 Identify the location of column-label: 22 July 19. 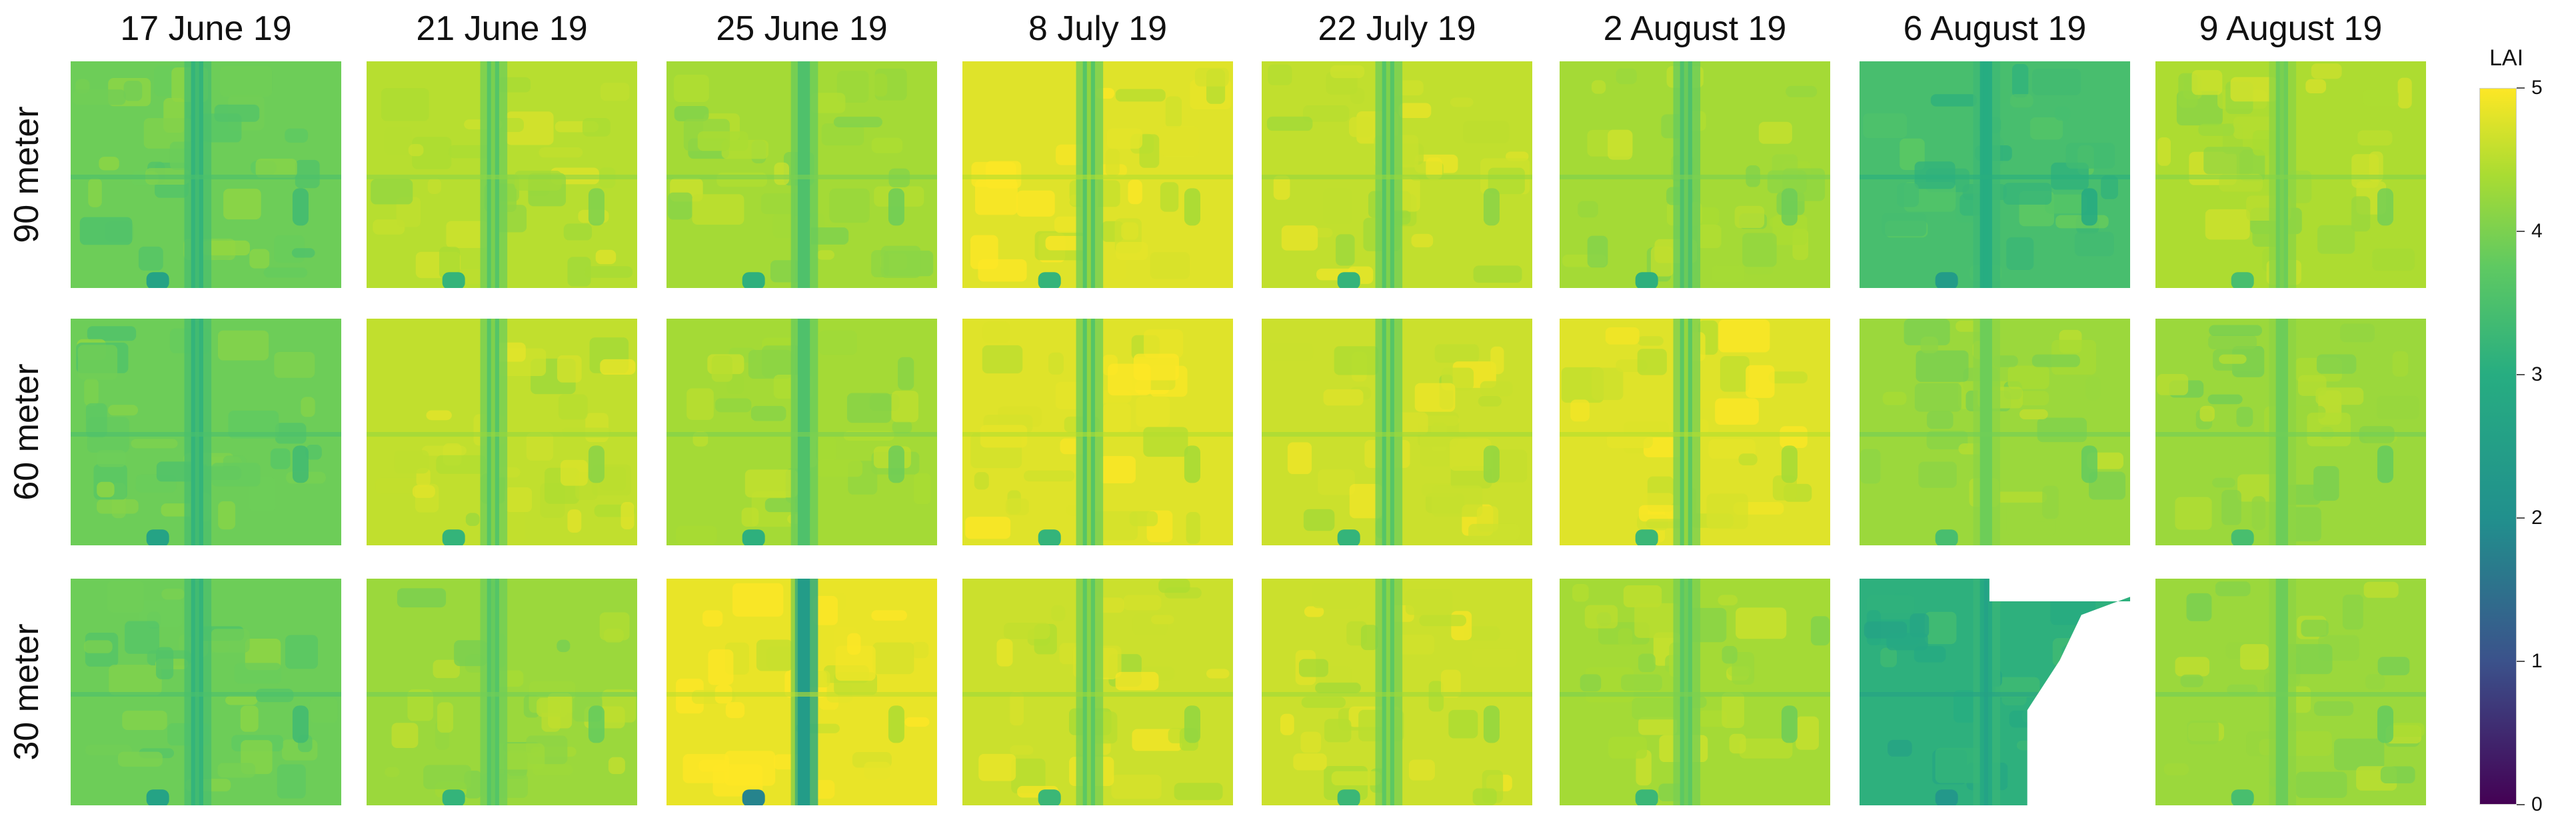
(1397, 28).